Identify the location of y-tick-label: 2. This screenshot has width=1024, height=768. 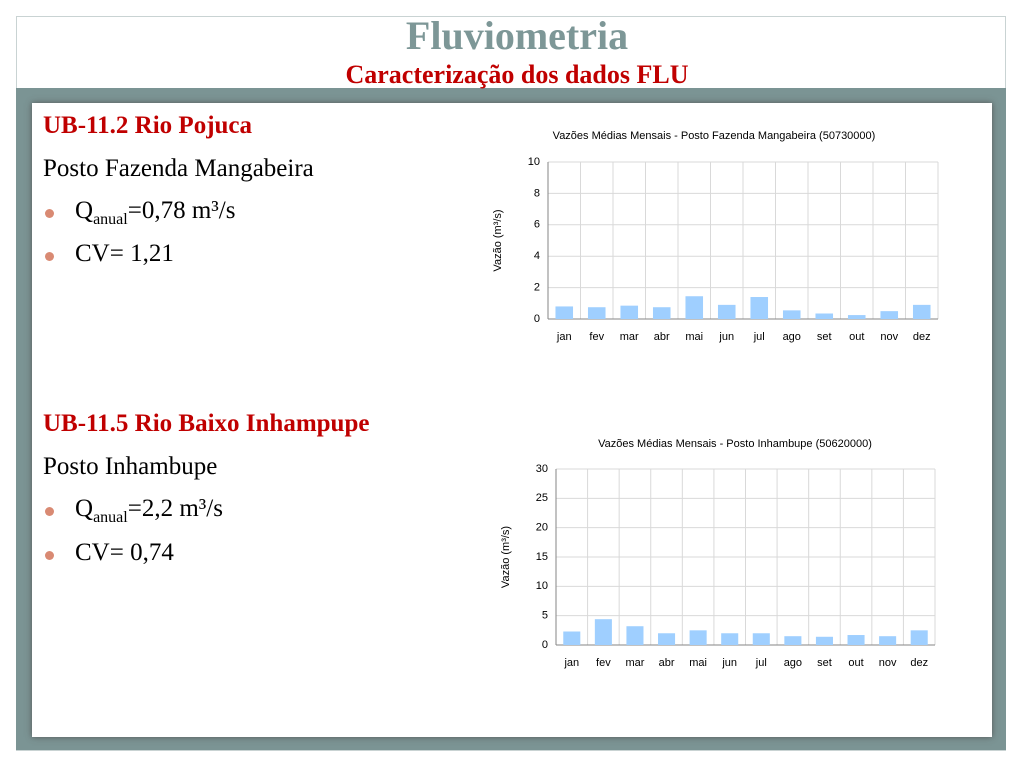
(537, 288).